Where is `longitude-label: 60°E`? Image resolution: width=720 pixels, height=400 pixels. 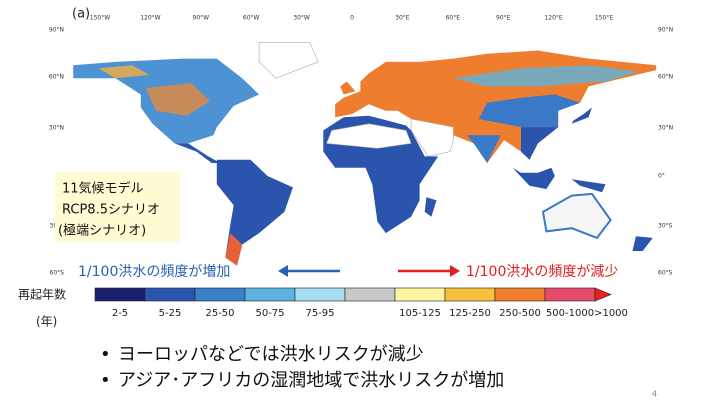 longitude-label: 60°E is located at coordinates (453, 18).